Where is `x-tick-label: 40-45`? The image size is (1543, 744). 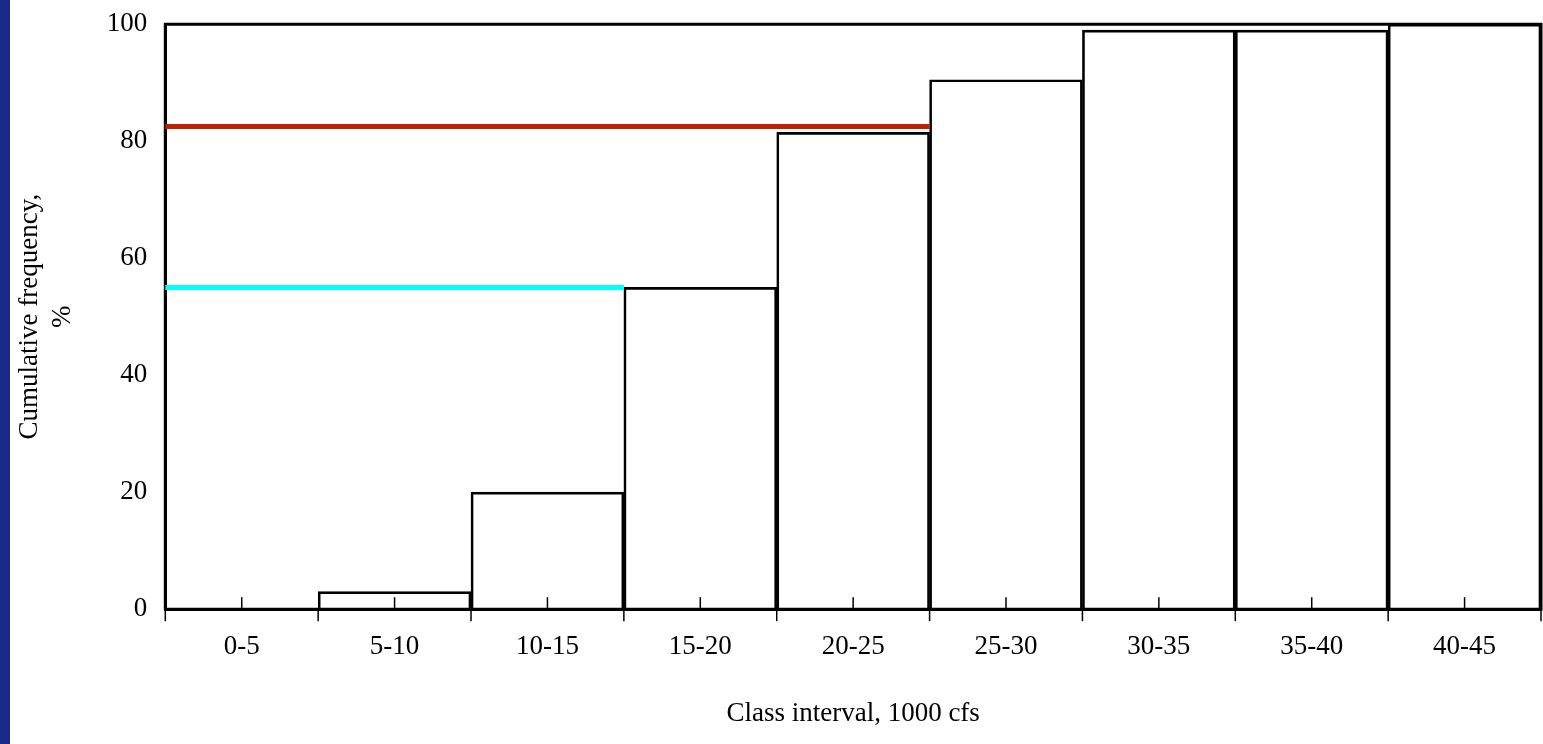
x-tick-label: 40-45 is located at coordinates (1465, 645).